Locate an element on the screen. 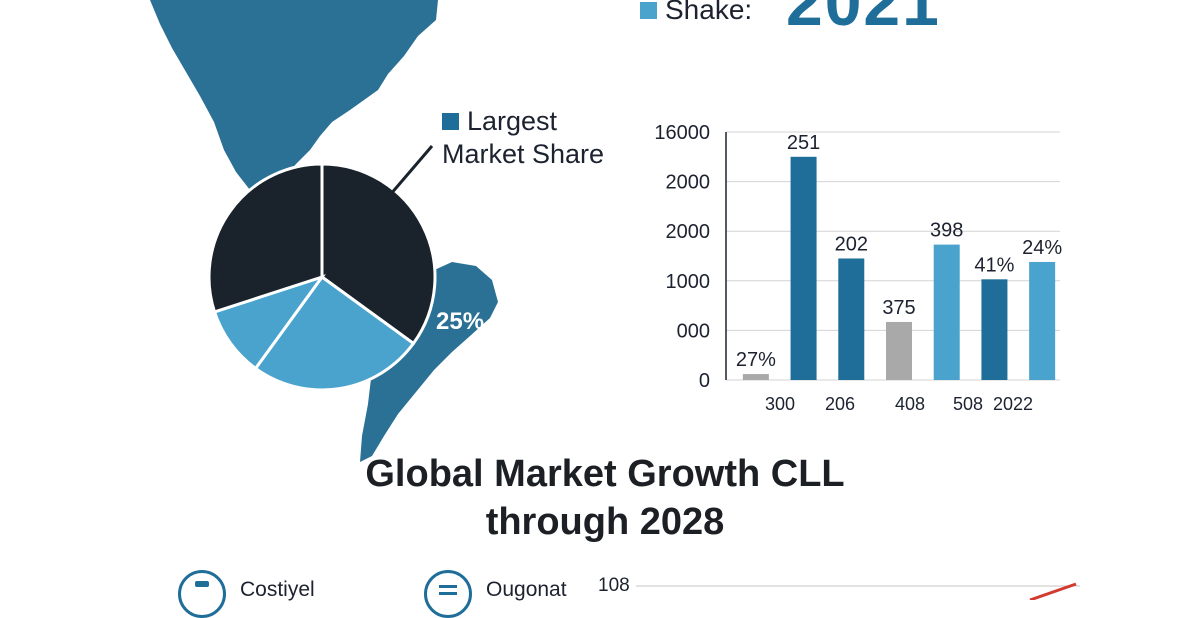 The image size is (1200, 618). x-tick-label: 508 is located at coordinates (968, 404).